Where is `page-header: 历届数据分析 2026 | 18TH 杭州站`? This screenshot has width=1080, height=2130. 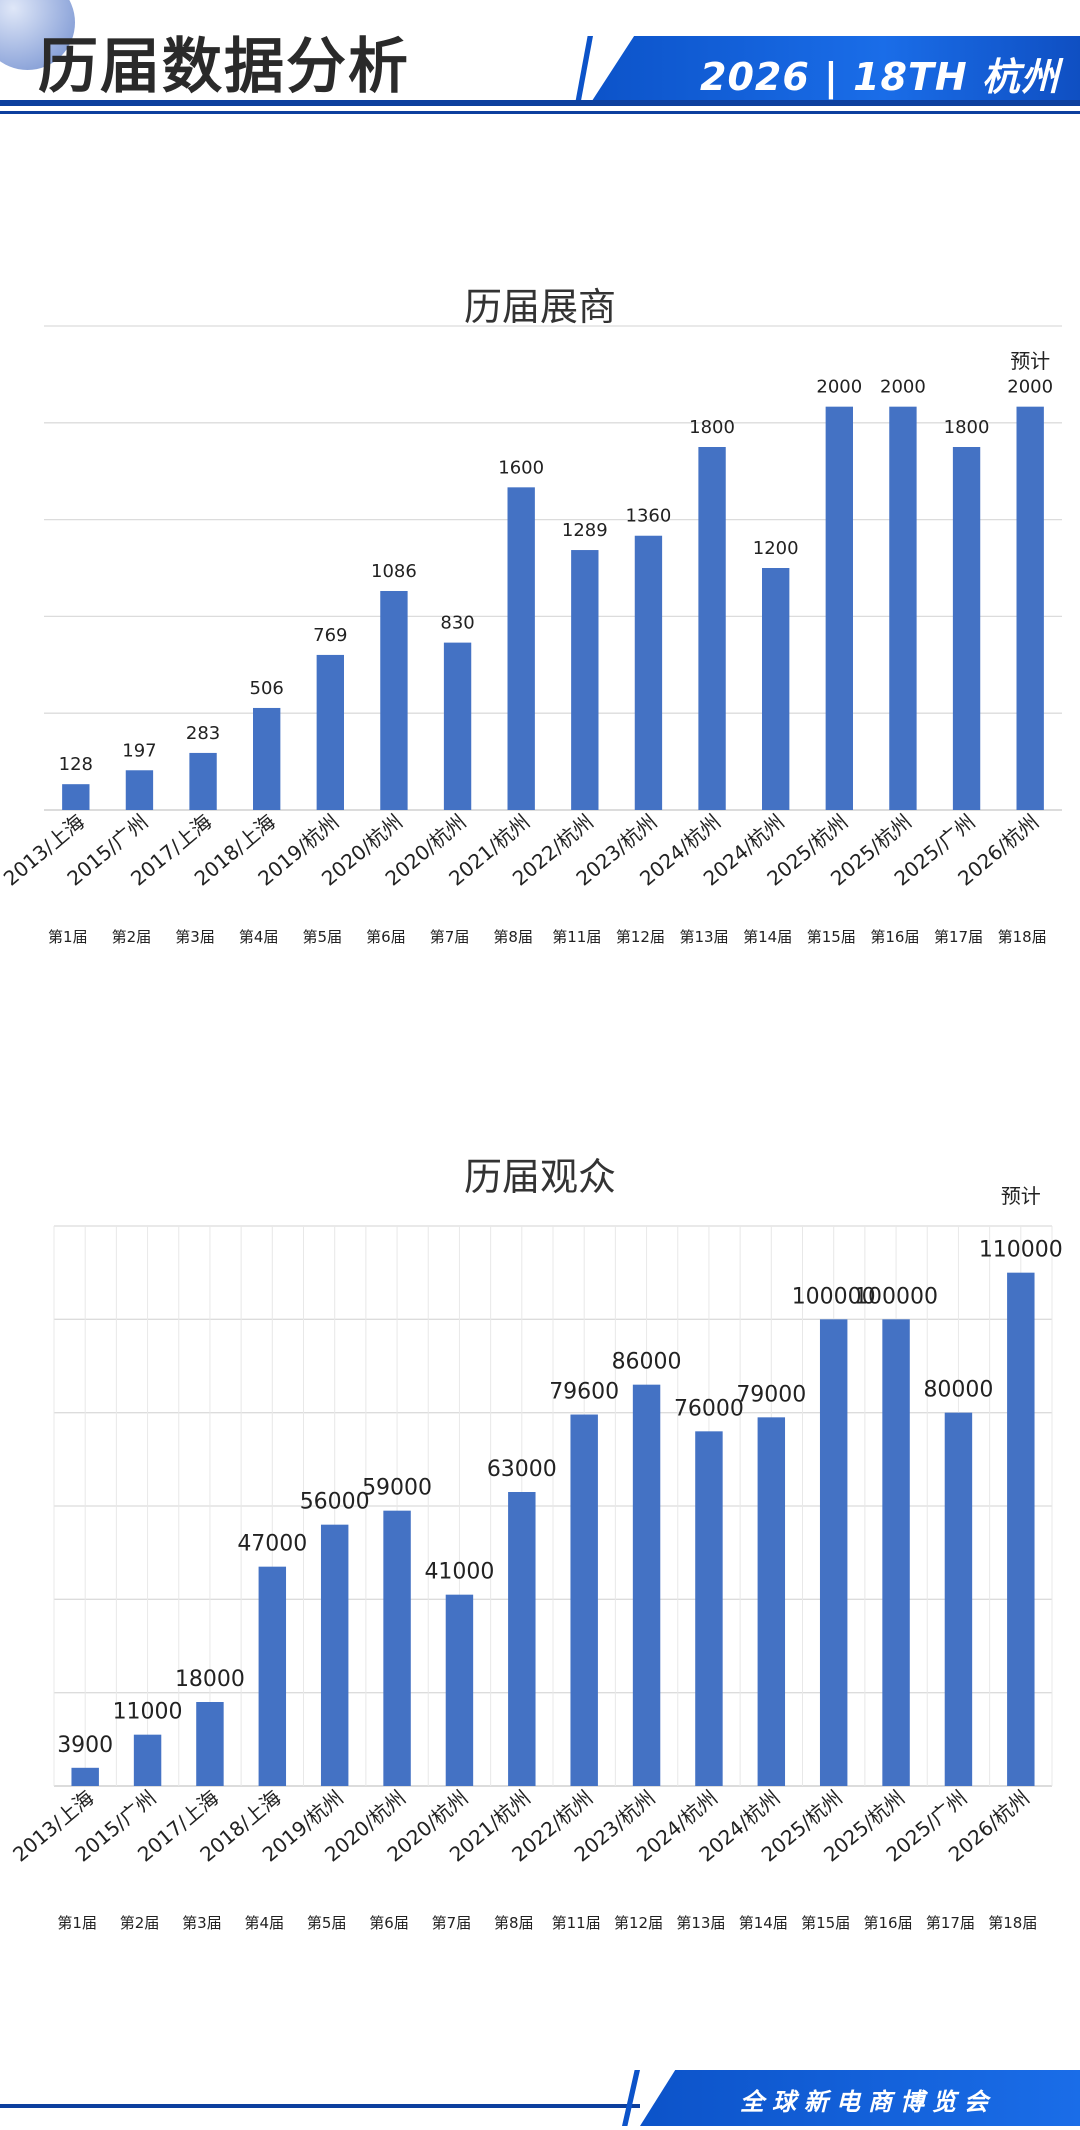
page-header: 历届数据分析 2026 | 18TH 杭州站 is located at coordinates (540, 77).